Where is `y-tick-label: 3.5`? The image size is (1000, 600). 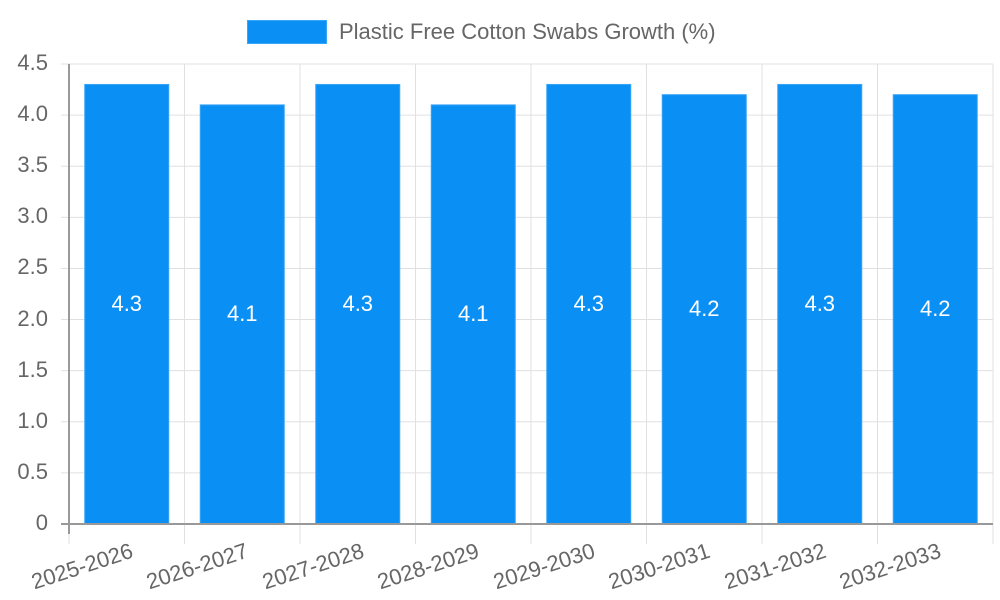
y-tick-label: 3.5 is located at coordinates (32, 165).